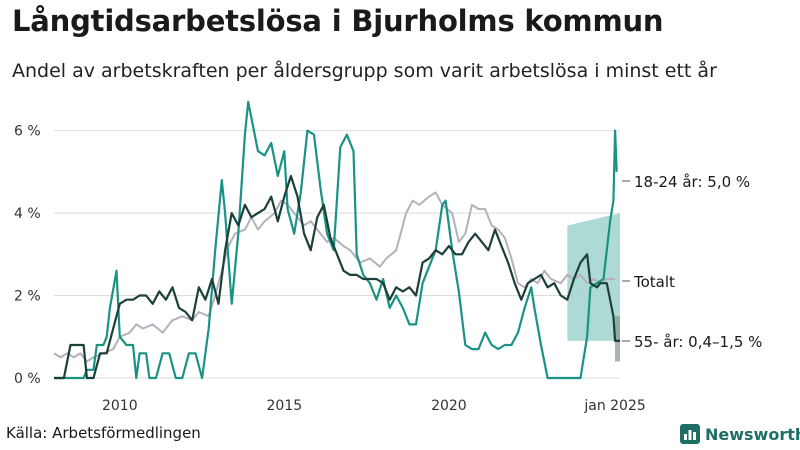  I want to click on x-tick-label: jan 2025, so click(614, 406).